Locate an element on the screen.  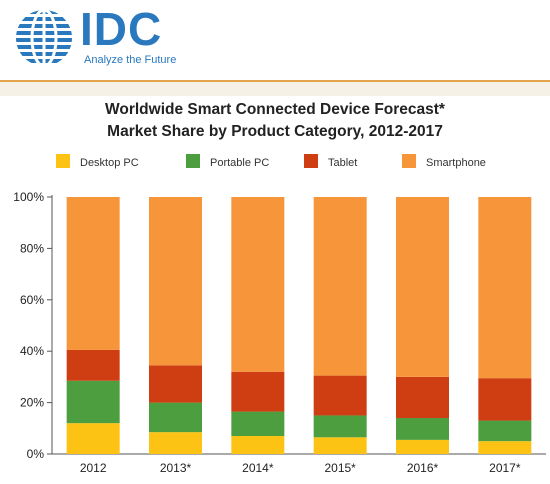
bar-2012-smartphone is located at coordinates (93, 273).